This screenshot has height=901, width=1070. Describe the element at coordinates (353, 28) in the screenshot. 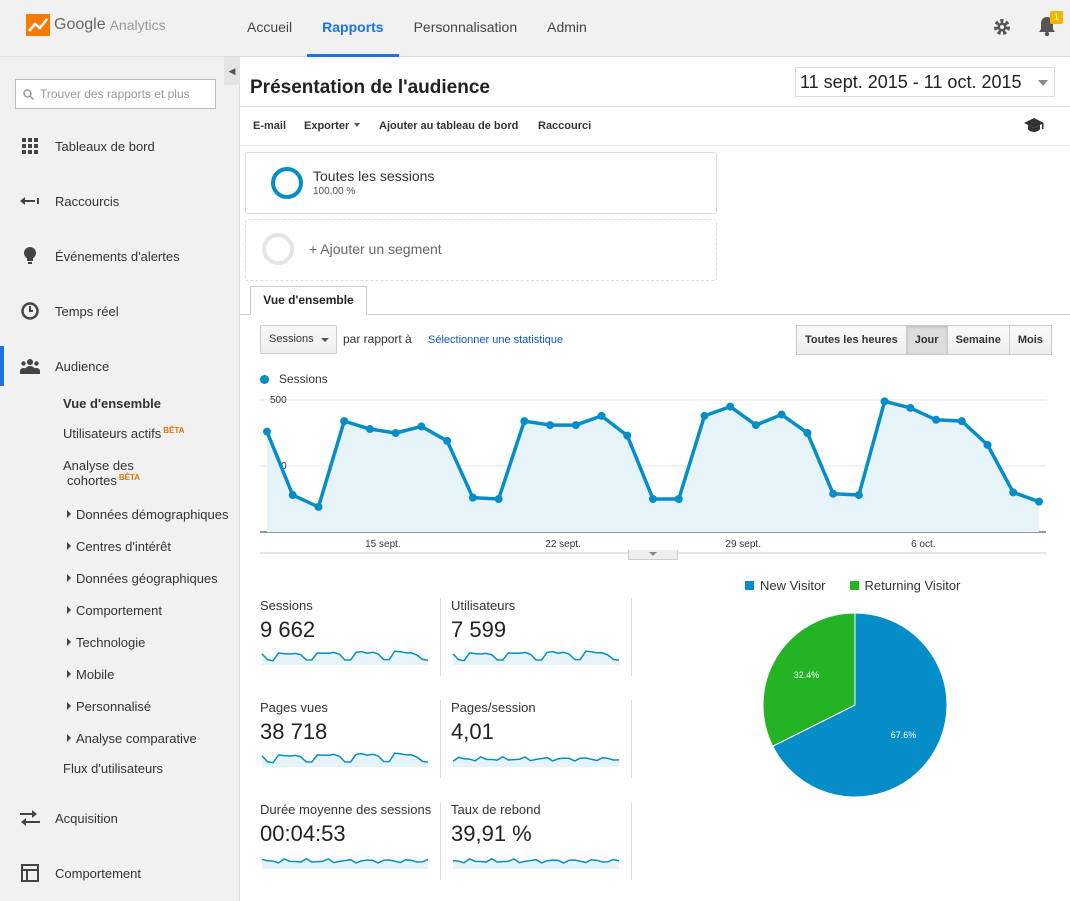

I see `nav-reports: Rapports` at that location.